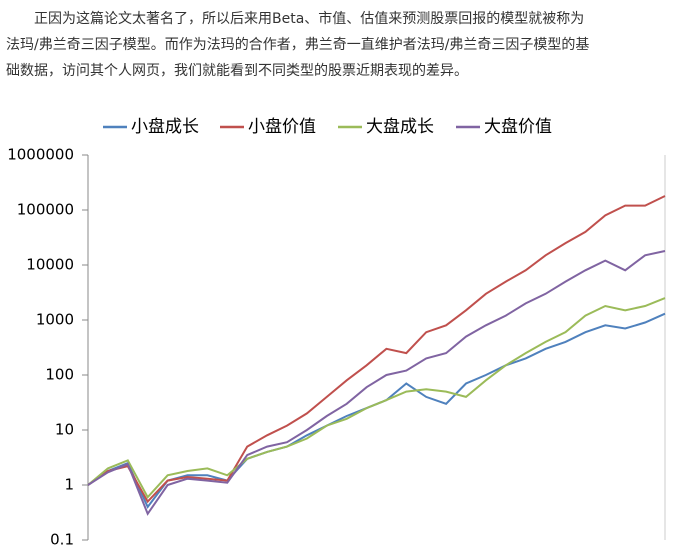  Describe the element at coordinates (50, 265) in the screenshot. I see `y-tick-label: 10000` at that location.